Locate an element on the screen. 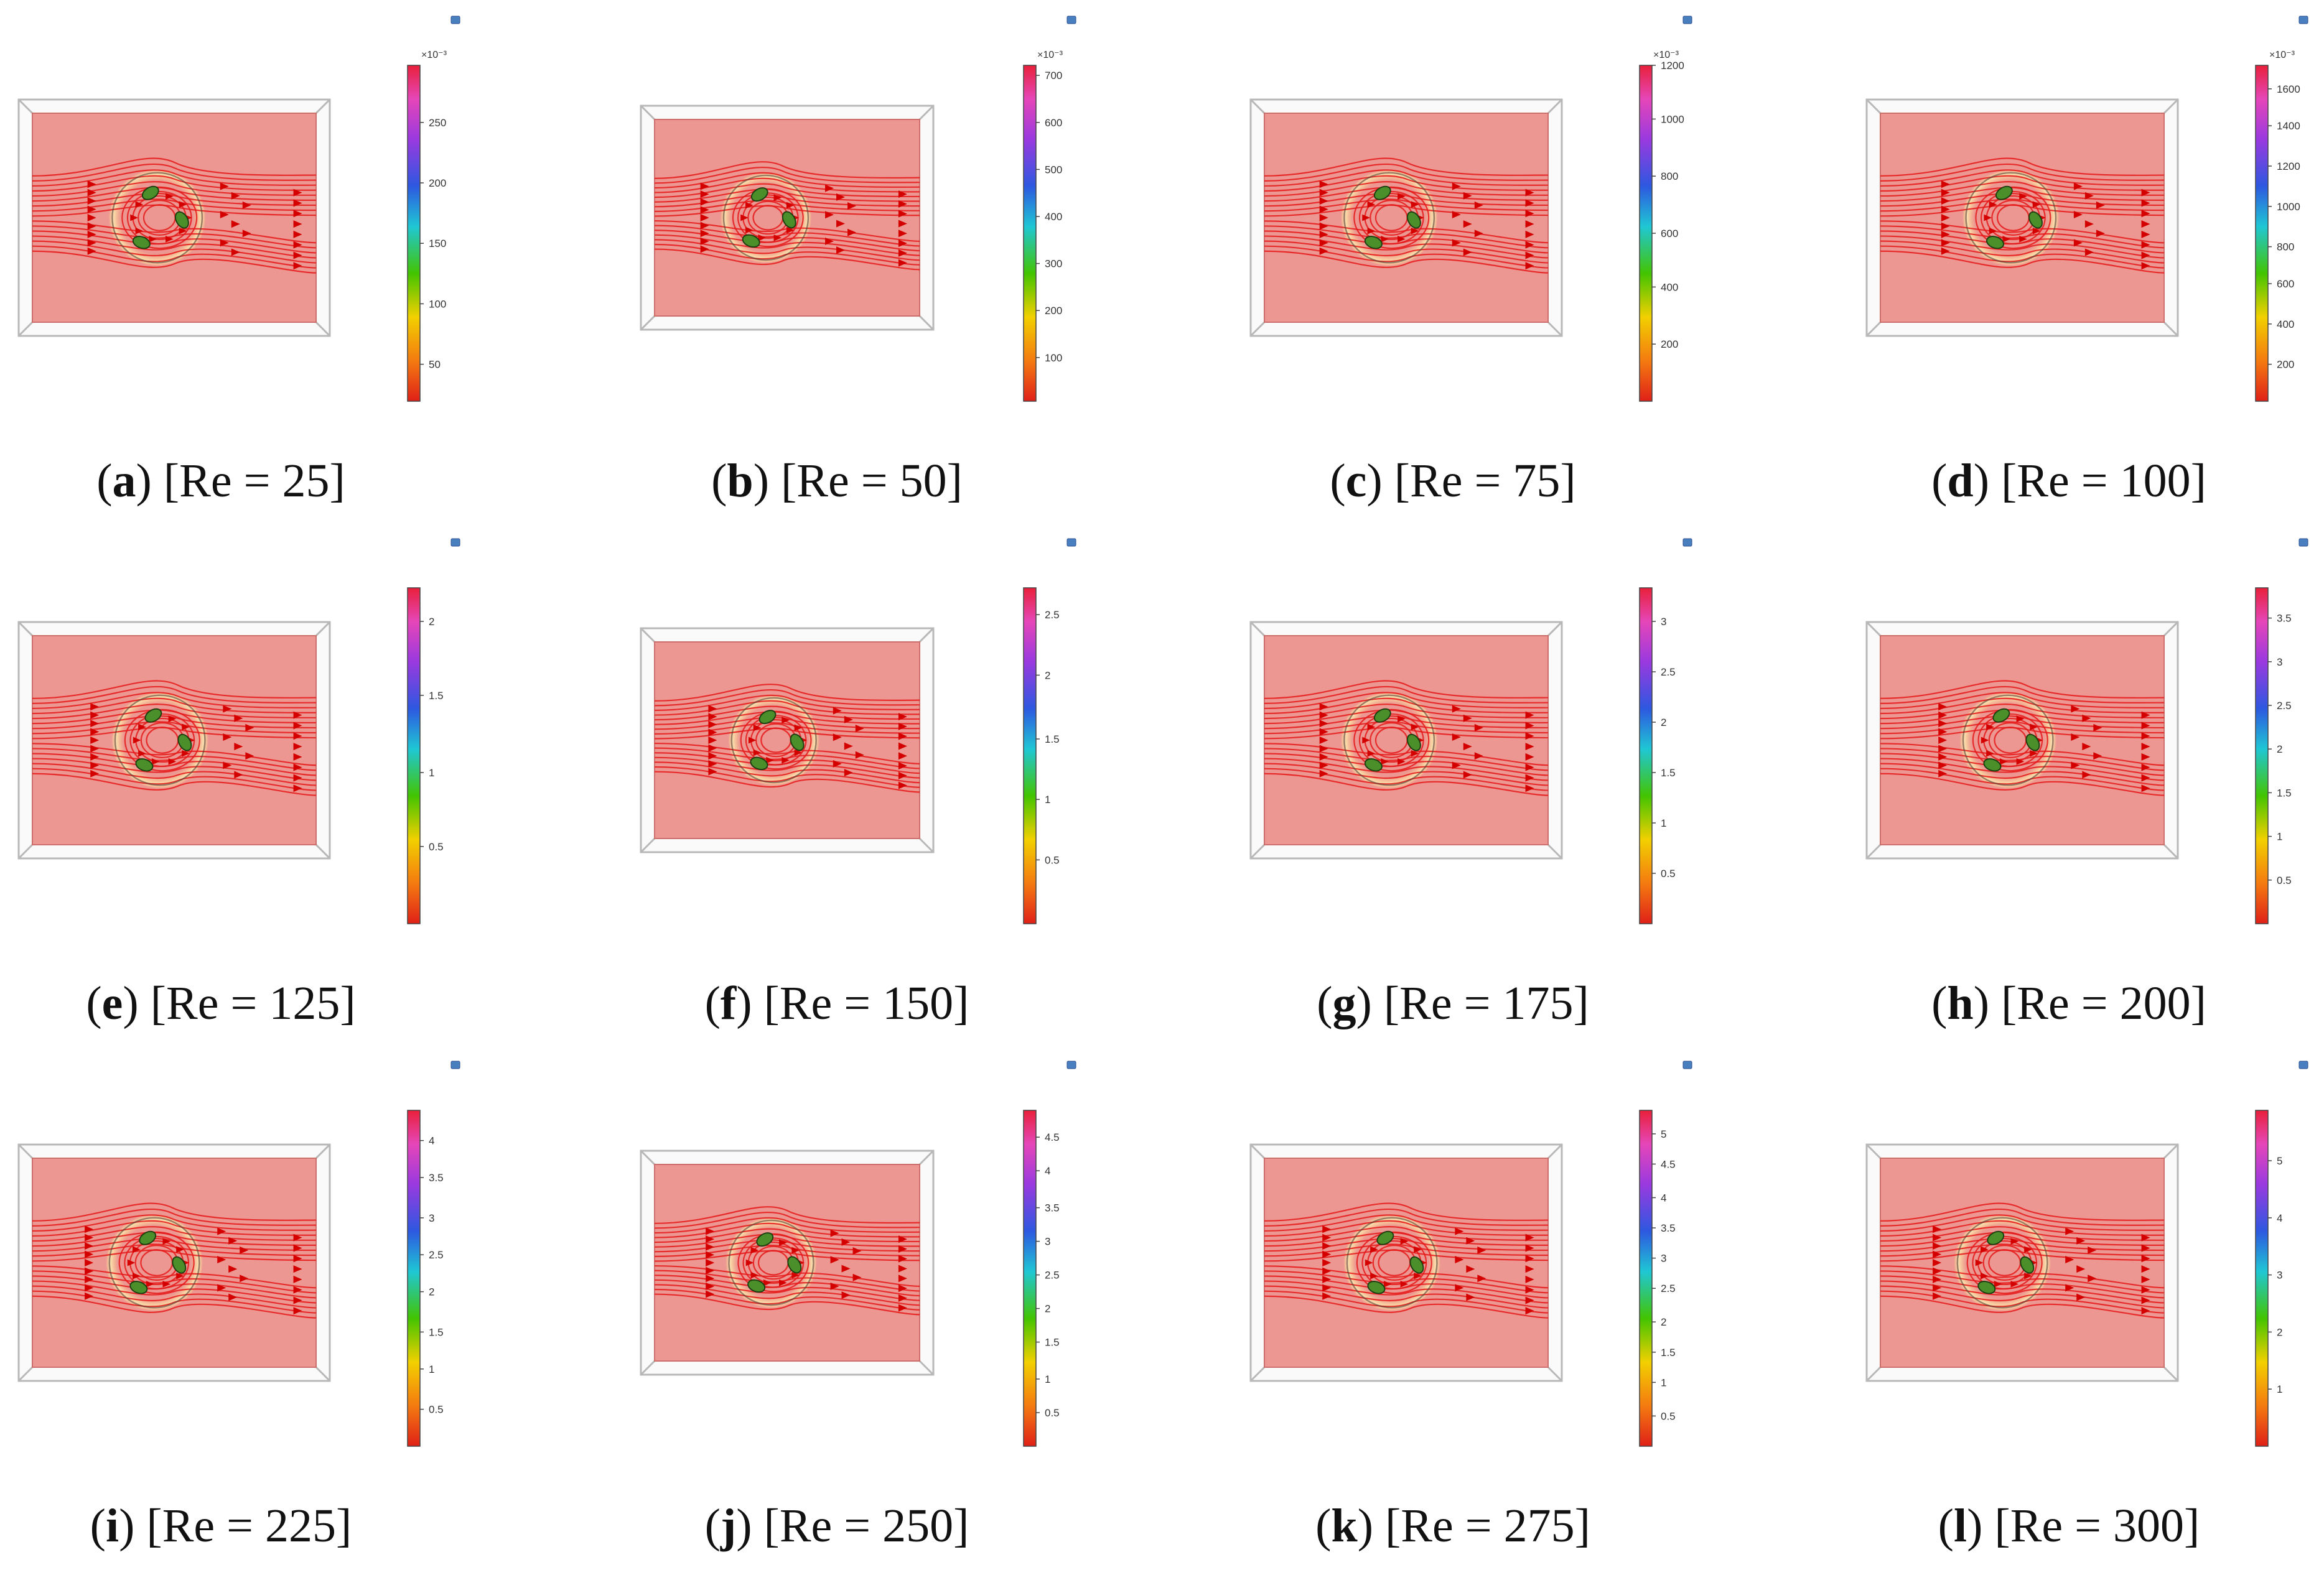 The image size is (2324, 1570). panel-letter-text: h is located at coordinates (1960, 1003).